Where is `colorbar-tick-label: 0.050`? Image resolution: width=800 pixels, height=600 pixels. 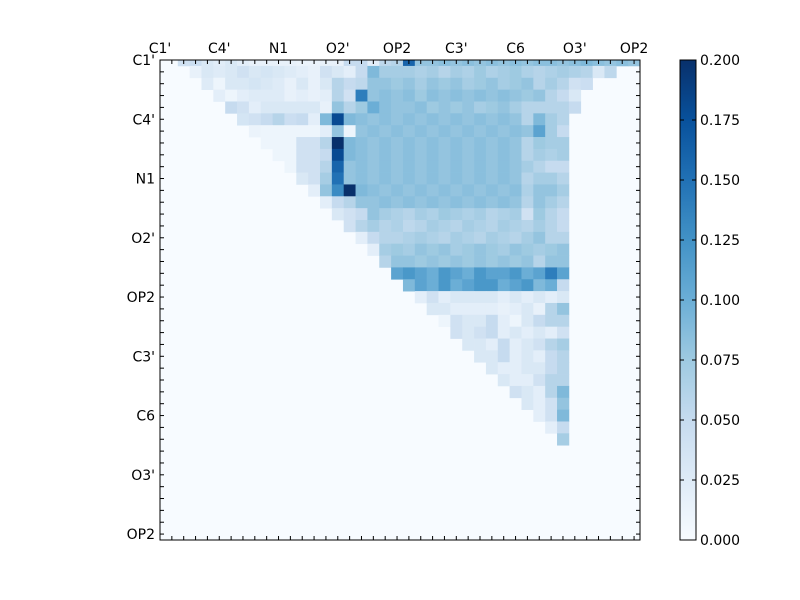
colorbar-tick-label: 0.050 is located at coordinates (720, 421).